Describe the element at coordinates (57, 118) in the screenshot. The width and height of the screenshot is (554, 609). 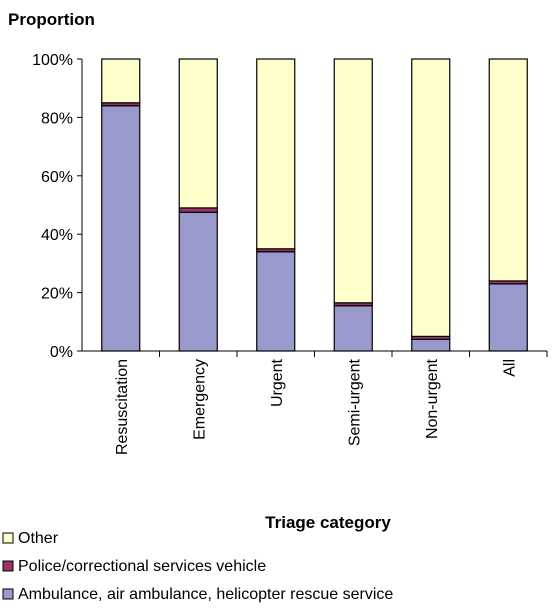
I see `y-tick-label: 80%` at that location.